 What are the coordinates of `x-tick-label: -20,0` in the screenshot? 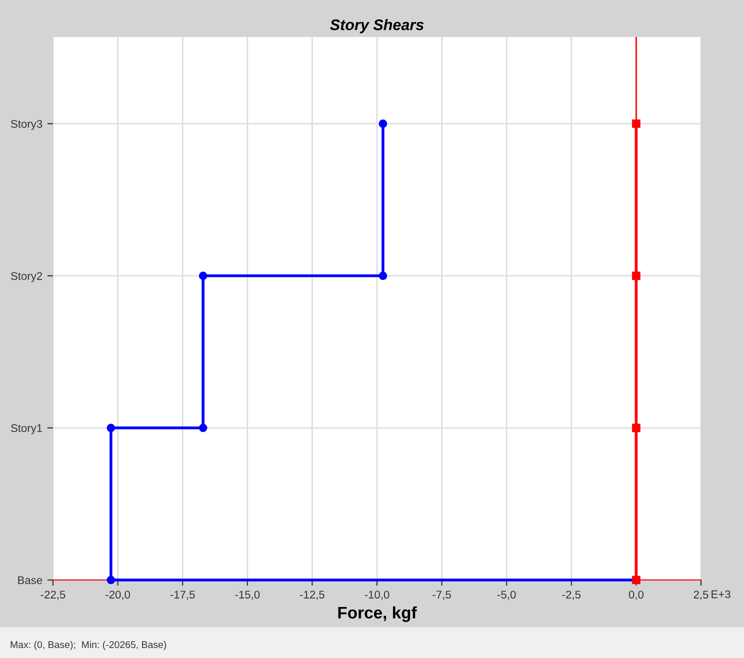 It's located at (118, 595).